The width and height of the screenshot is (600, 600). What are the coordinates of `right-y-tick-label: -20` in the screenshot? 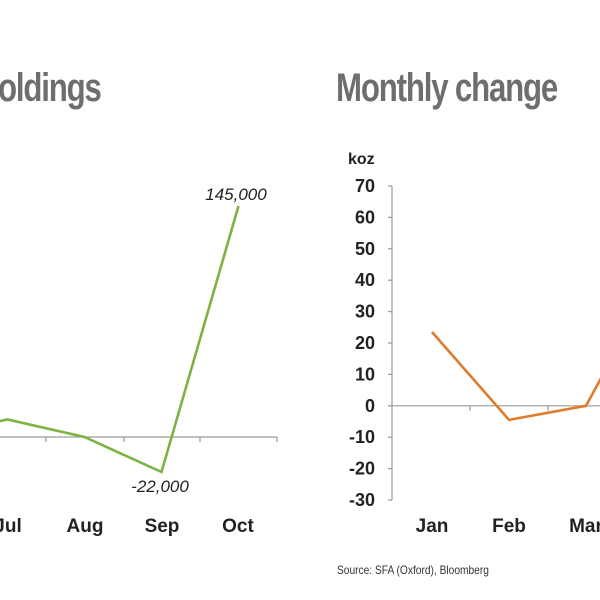 It's located at (362, 469).